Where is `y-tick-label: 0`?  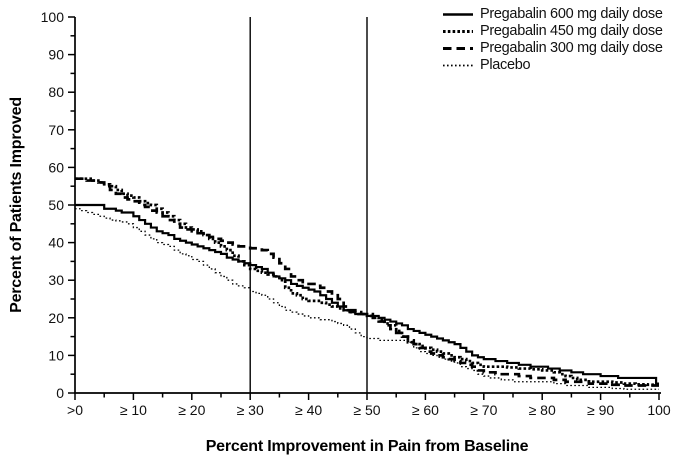
y-tick-label: 0 is located at coordinates (60, 393).